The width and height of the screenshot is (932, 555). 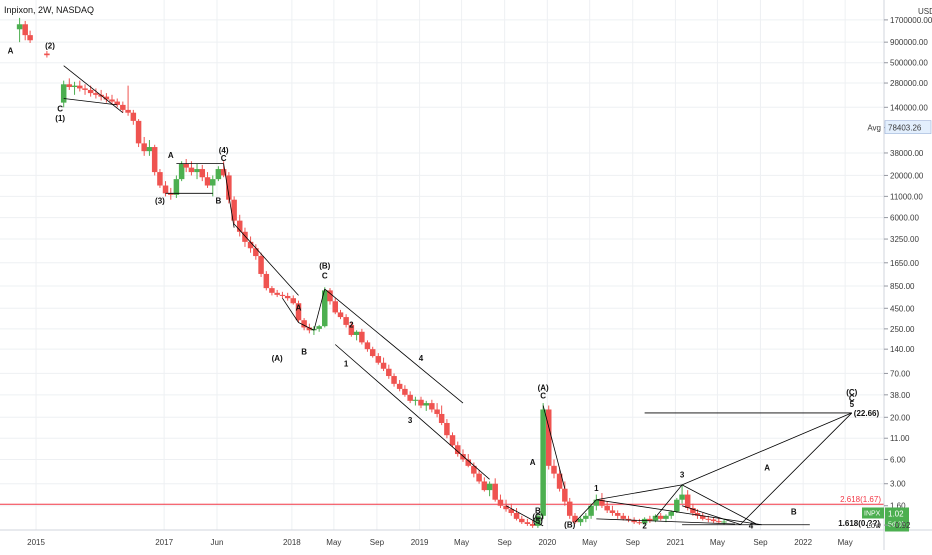 I want to click on wave-label: (2), so click(x=50, y=46).